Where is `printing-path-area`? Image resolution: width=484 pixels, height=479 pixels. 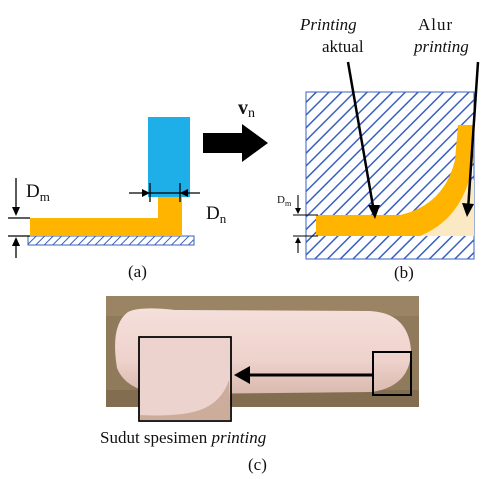
printing-path-area is located at coordinates (447, 208).